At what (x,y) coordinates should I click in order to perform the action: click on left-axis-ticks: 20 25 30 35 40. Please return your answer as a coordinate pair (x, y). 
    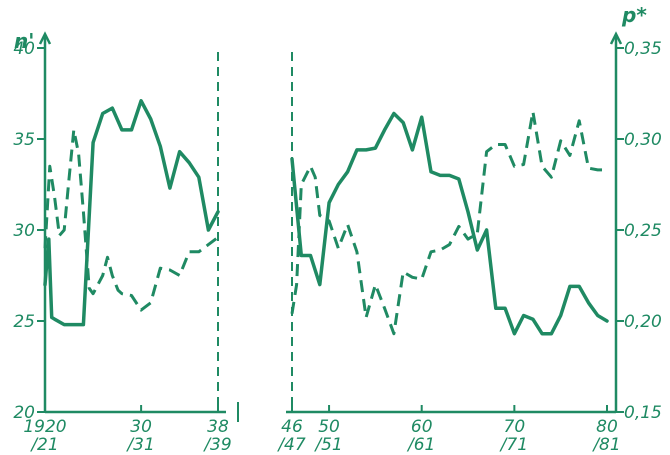
    Looking at the image, I should click on (29, 231).